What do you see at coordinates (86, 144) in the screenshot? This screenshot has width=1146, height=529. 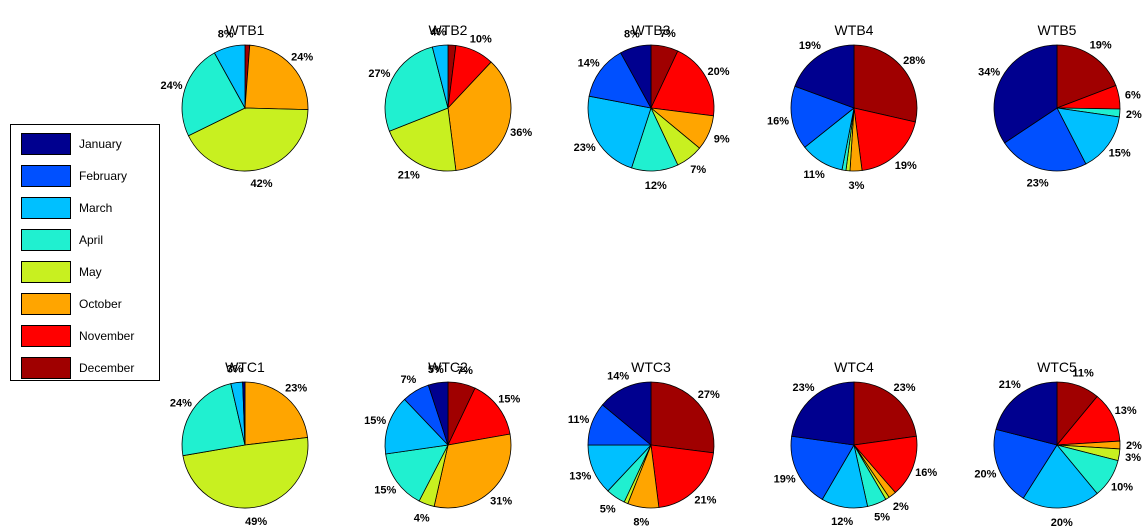 I see `legend-item-january: January` at bounding box center [86, 144].